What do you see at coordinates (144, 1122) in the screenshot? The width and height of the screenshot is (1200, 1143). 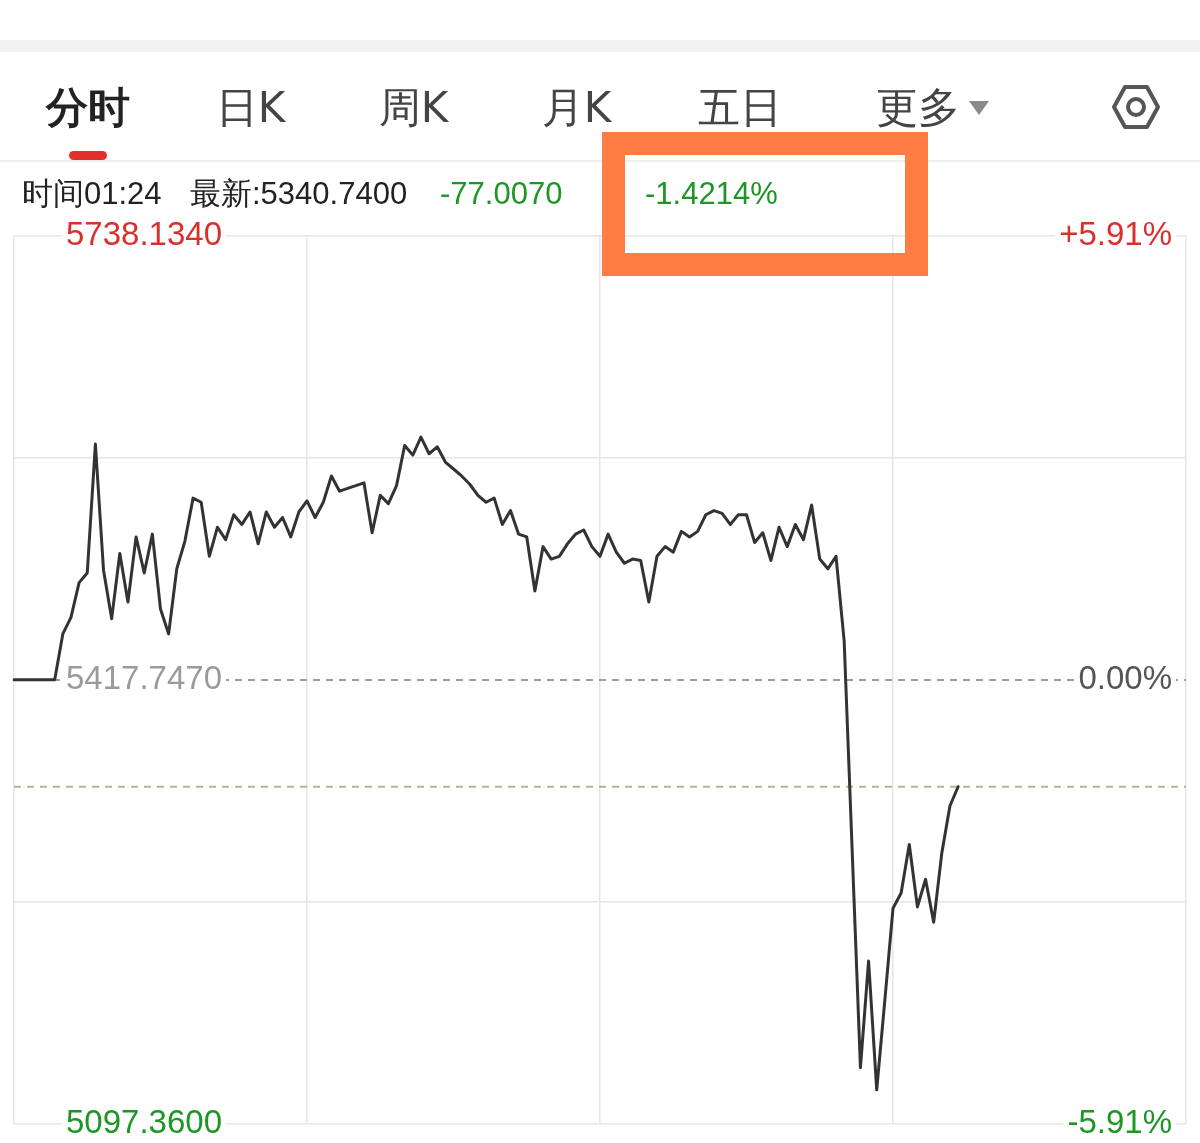 I see `y-tick-label: 5097.3600` at bounding box center [144, 1122].